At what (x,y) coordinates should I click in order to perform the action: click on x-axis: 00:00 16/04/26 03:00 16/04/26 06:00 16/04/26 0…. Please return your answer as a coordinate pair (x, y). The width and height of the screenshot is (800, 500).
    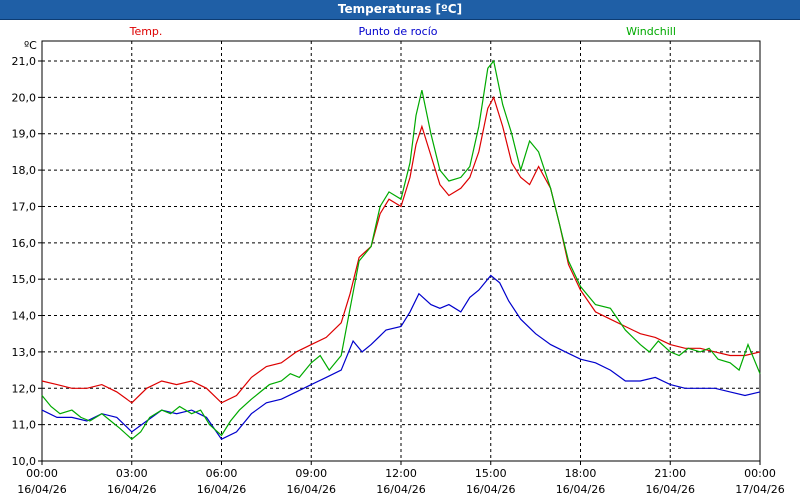
    Looking at the image, I should click on (401, 478).